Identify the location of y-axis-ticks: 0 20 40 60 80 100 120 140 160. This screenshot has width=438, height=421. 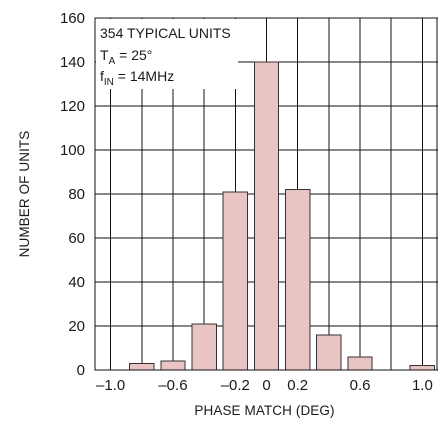
(72, 194).